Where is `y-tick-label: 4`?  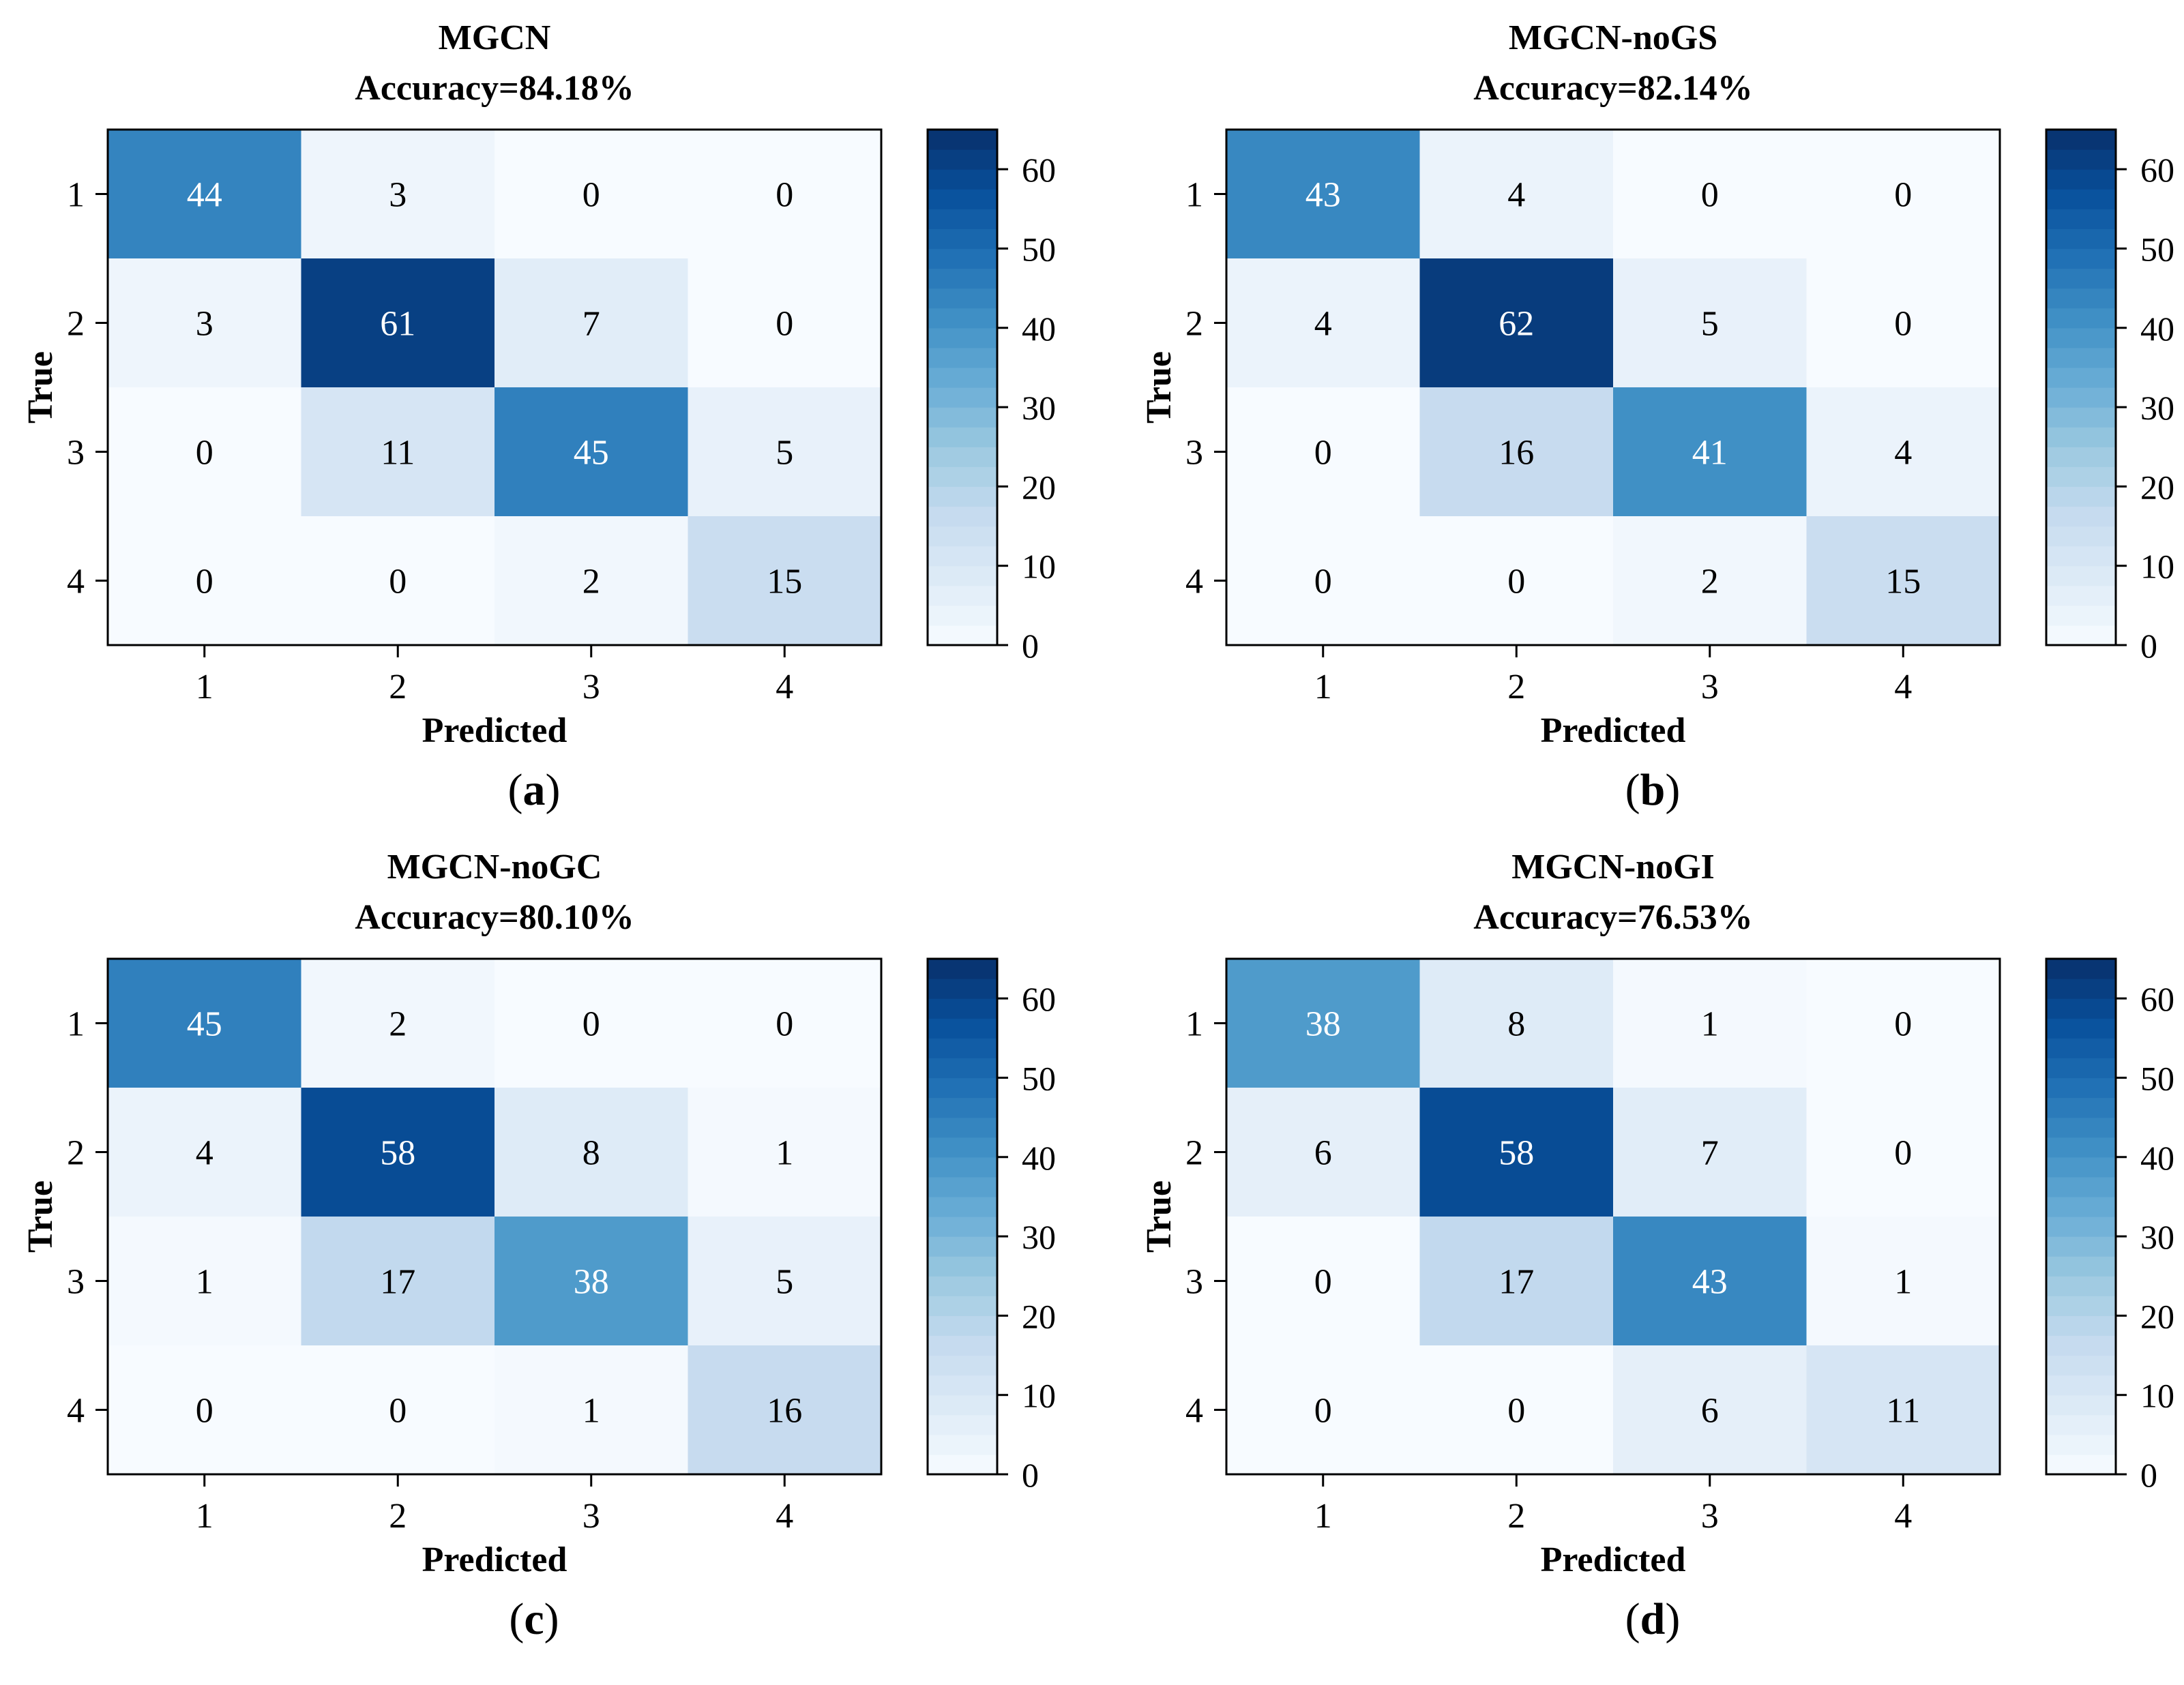 y-tick-label: 4 is located at coordinates (76, 582).